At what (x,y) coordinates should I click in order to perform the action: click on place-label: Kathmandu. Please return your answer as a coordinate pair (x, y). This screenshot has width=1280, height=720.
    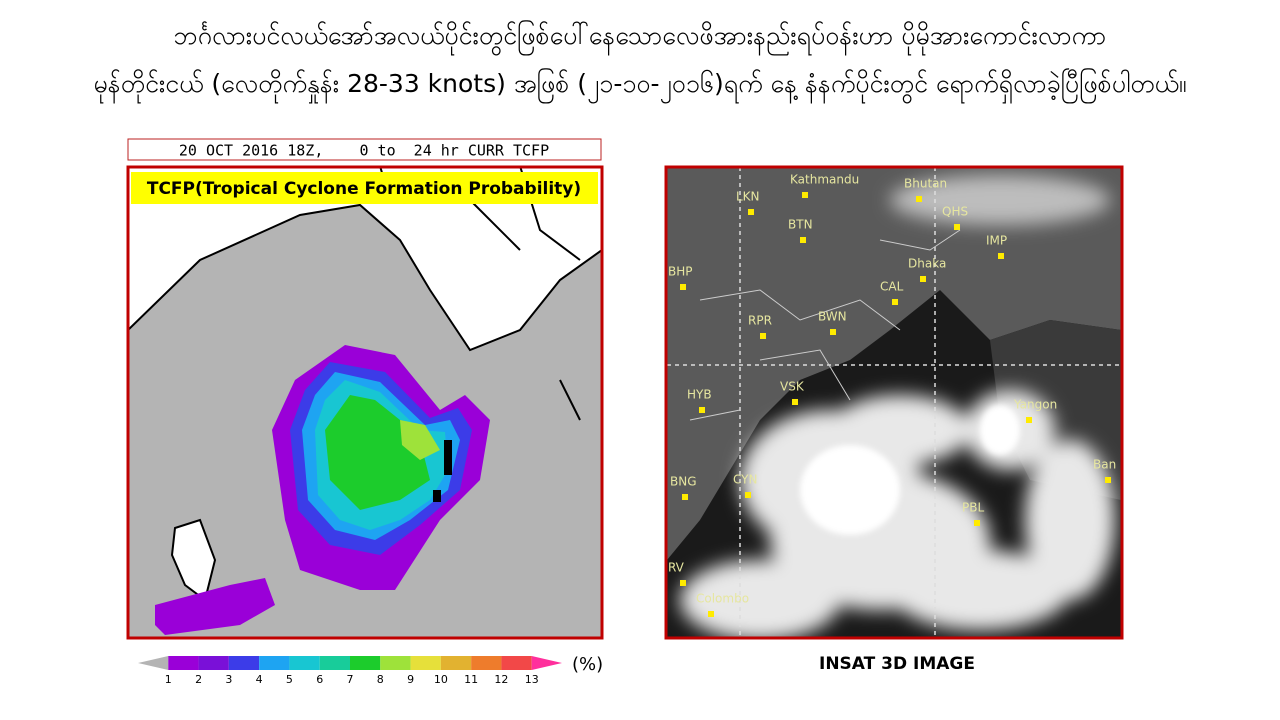
    Looking at the image, I should click on (824, 180).